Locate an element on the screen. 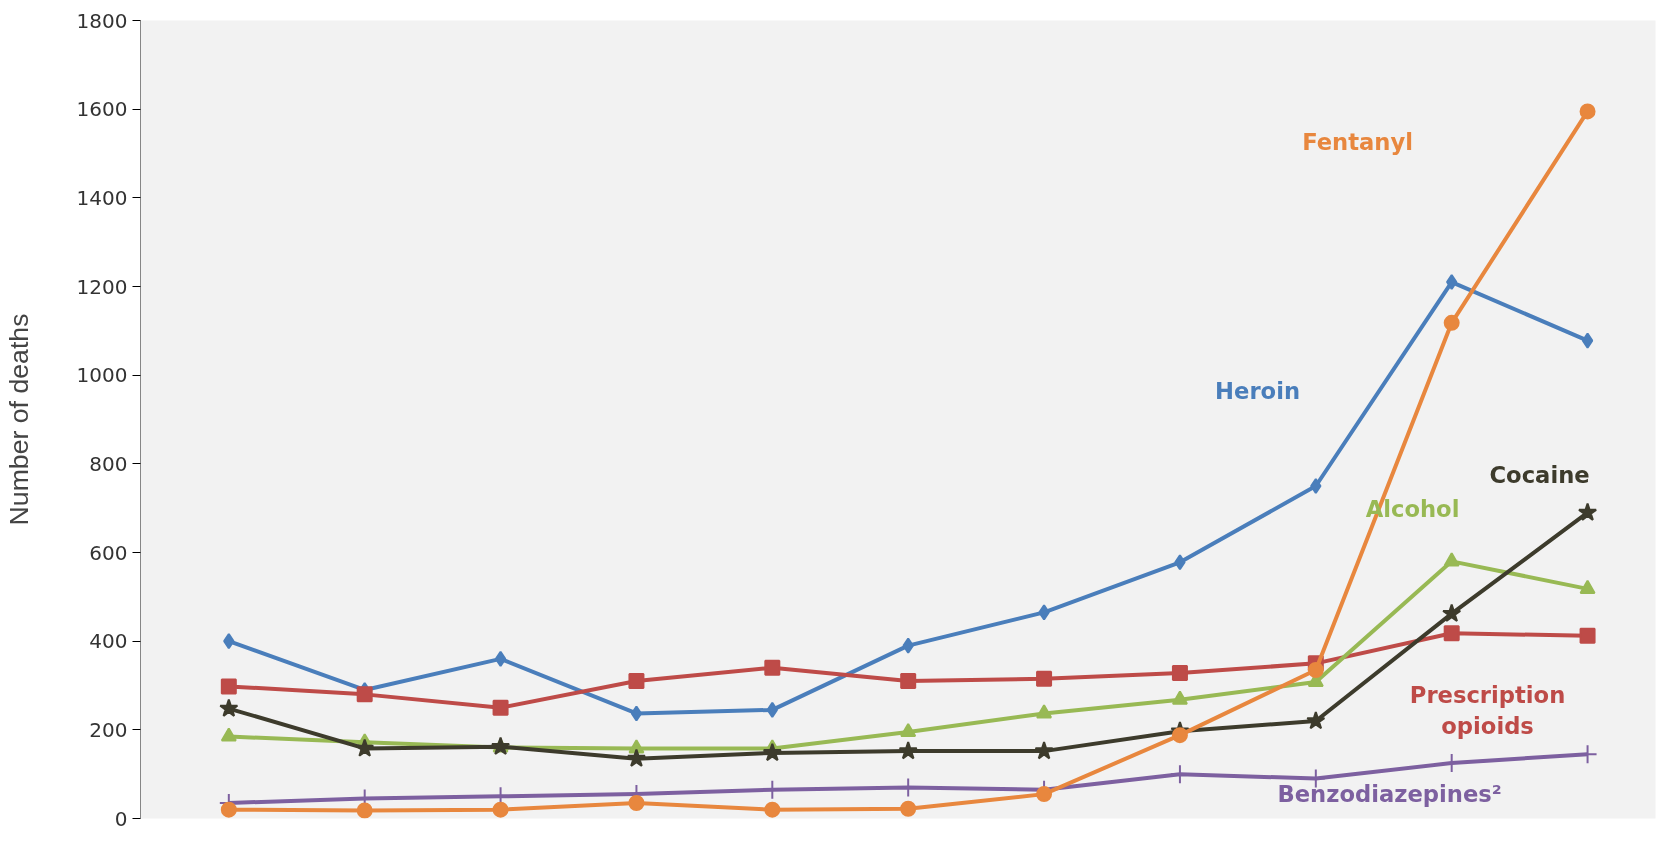 This screenshot has height=848, width=1675. text: Fentanyl is located at coordinates (1357, 142).